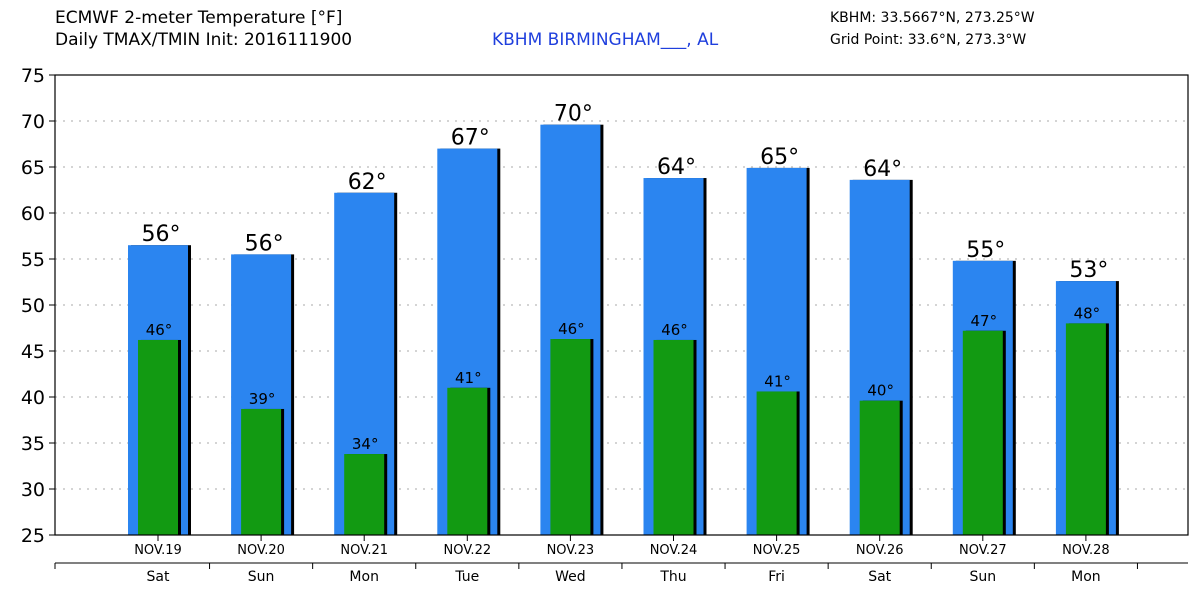 The height and width of the screenshot is (600, 1200). What do you see at coordinates (365, 444) in the screenshot?
I see `tmin-value-label: 34°` at bounding box center [365, 444].